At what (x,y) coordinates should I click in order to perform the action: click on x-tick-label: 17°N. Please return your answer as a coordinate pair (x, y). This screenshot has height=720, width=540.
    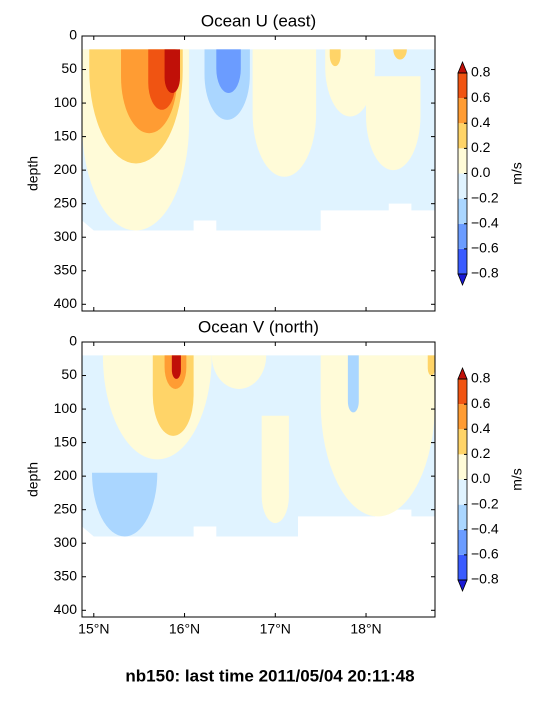
    Looking at the image, I should click on (275, 629).